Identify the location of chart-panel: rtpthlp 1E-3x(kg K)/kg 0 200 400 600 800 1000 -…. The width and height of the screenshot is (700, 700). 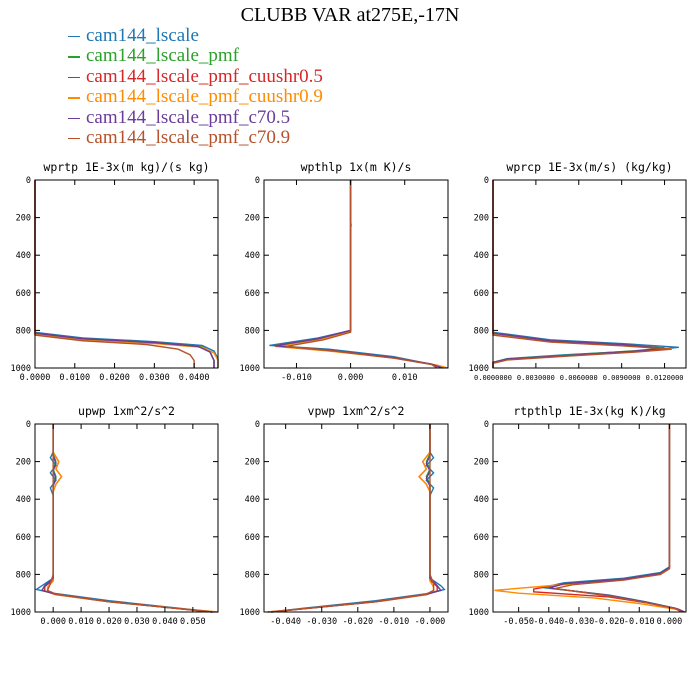
(578, 515).